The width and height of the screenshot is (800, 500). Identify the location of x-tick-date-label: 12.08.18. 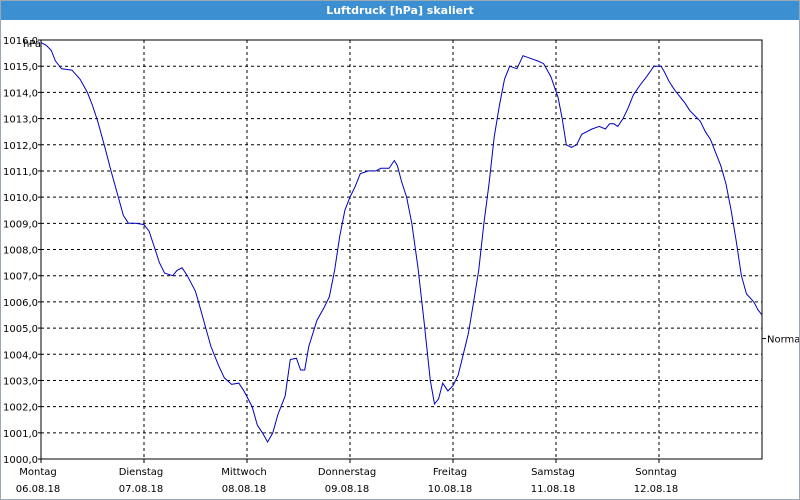
(656, 489).